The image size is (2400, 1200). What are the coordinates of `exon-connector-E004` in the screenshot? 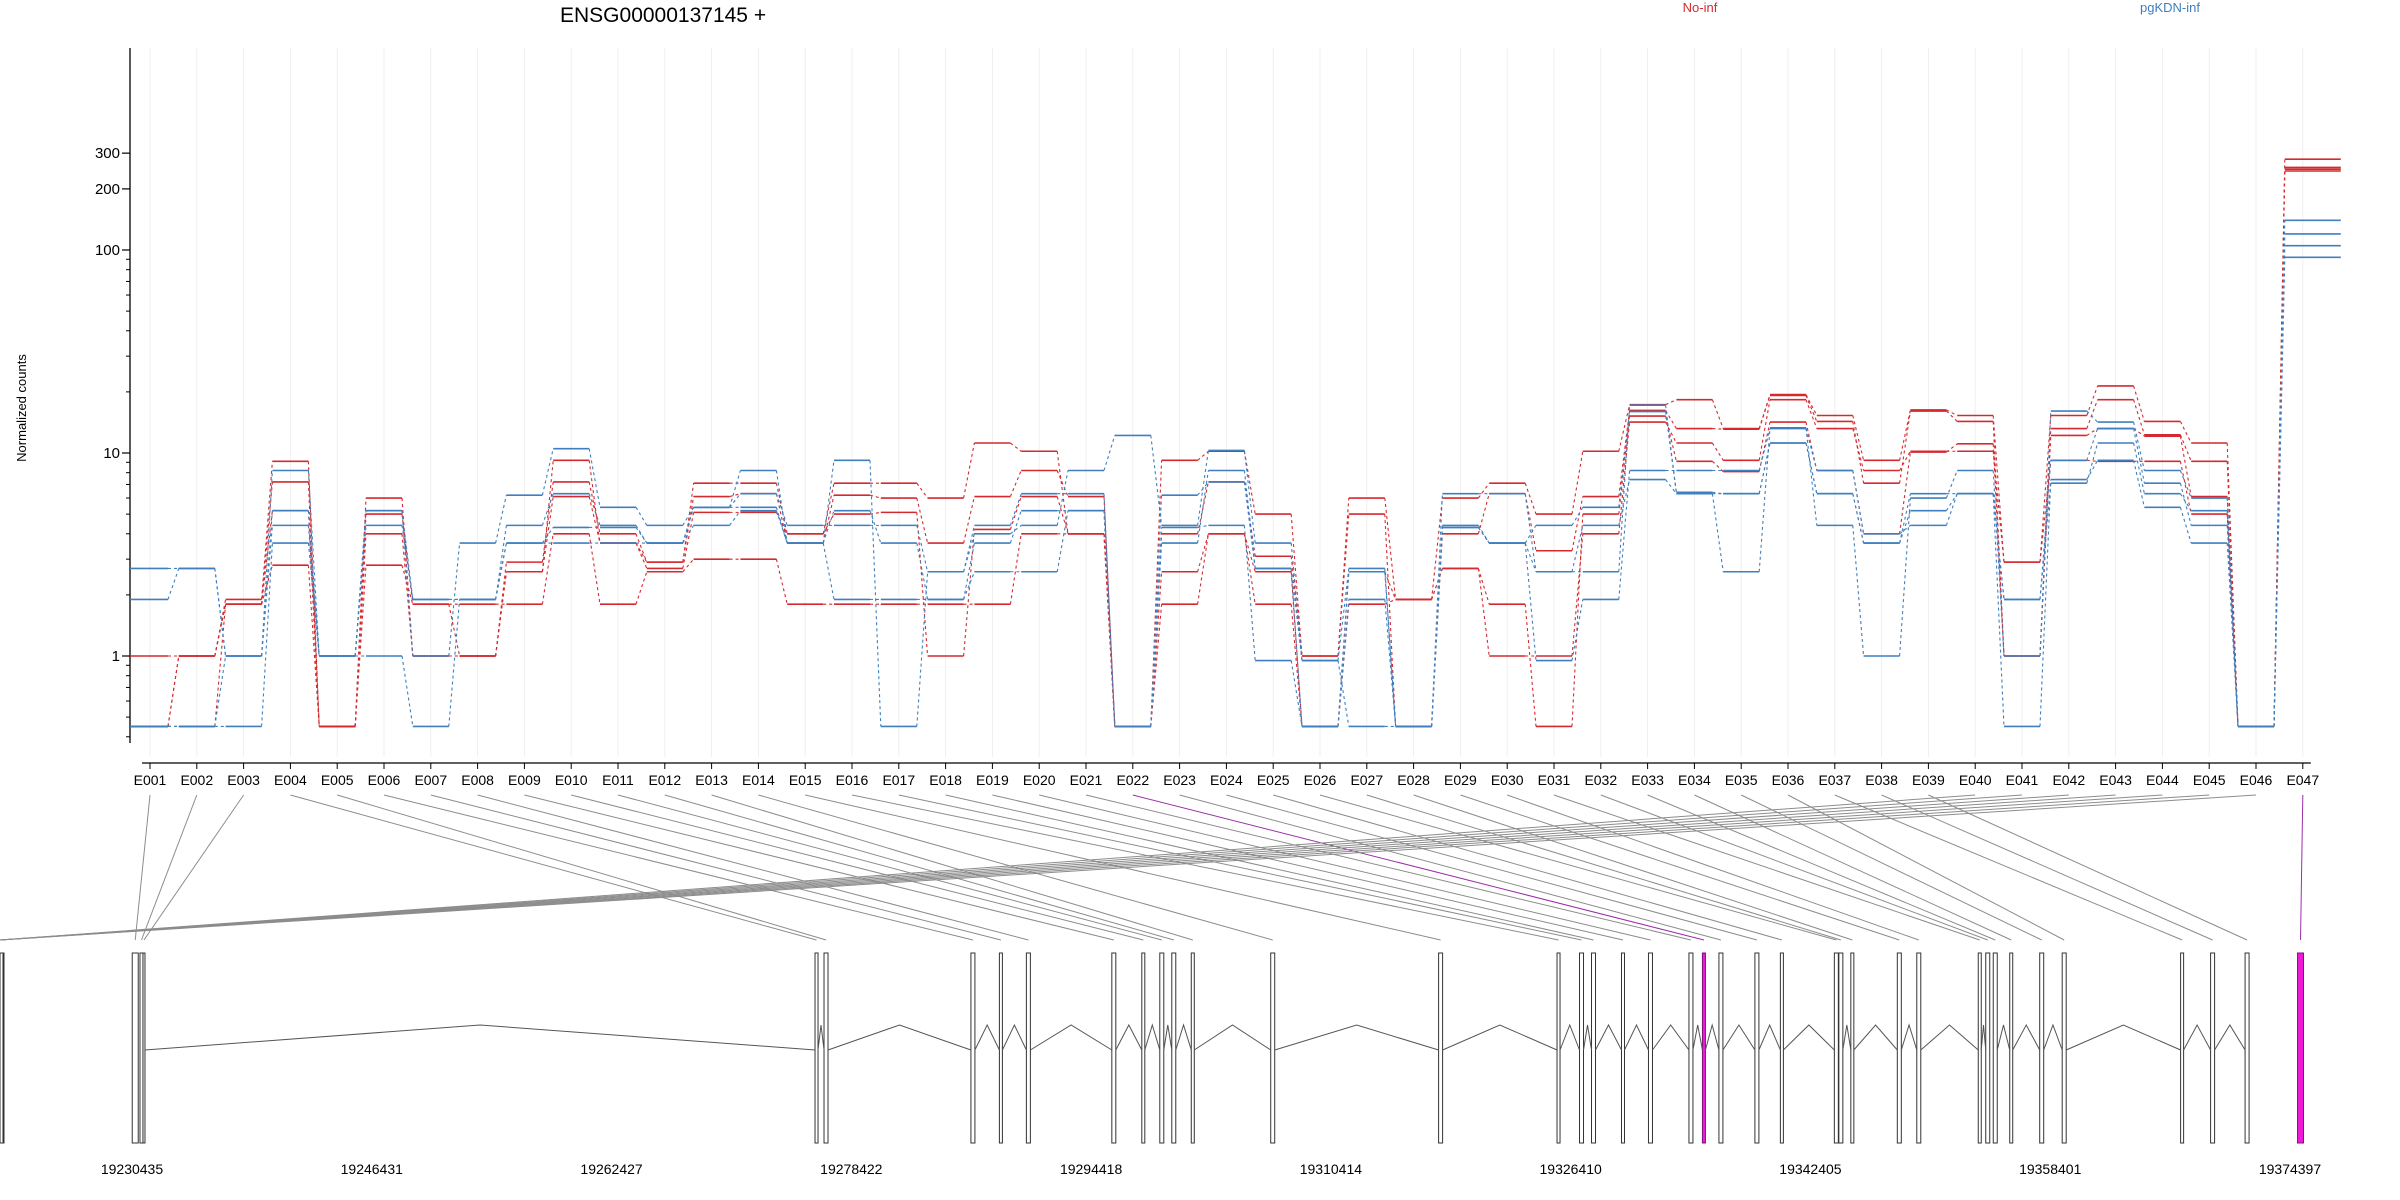 It's located at (553, 867).